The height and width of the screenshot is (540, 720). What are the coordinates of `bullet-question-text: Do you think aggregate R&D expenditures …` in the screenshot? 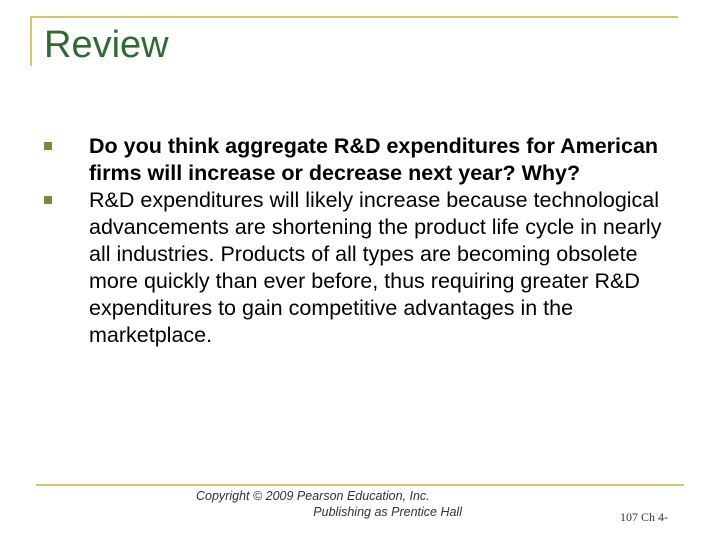 It's located at (374, 159).